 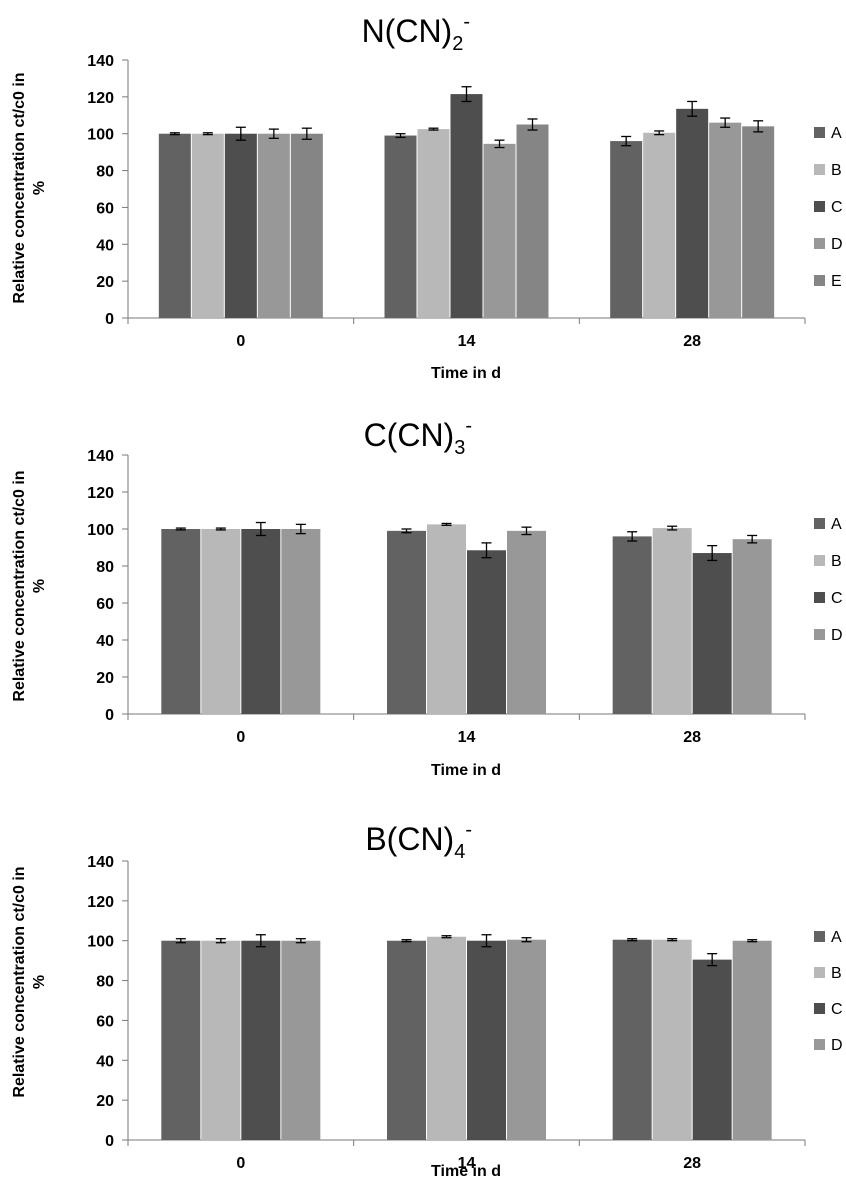 I want to click on legend-label: B, so click(x=836, y=561).